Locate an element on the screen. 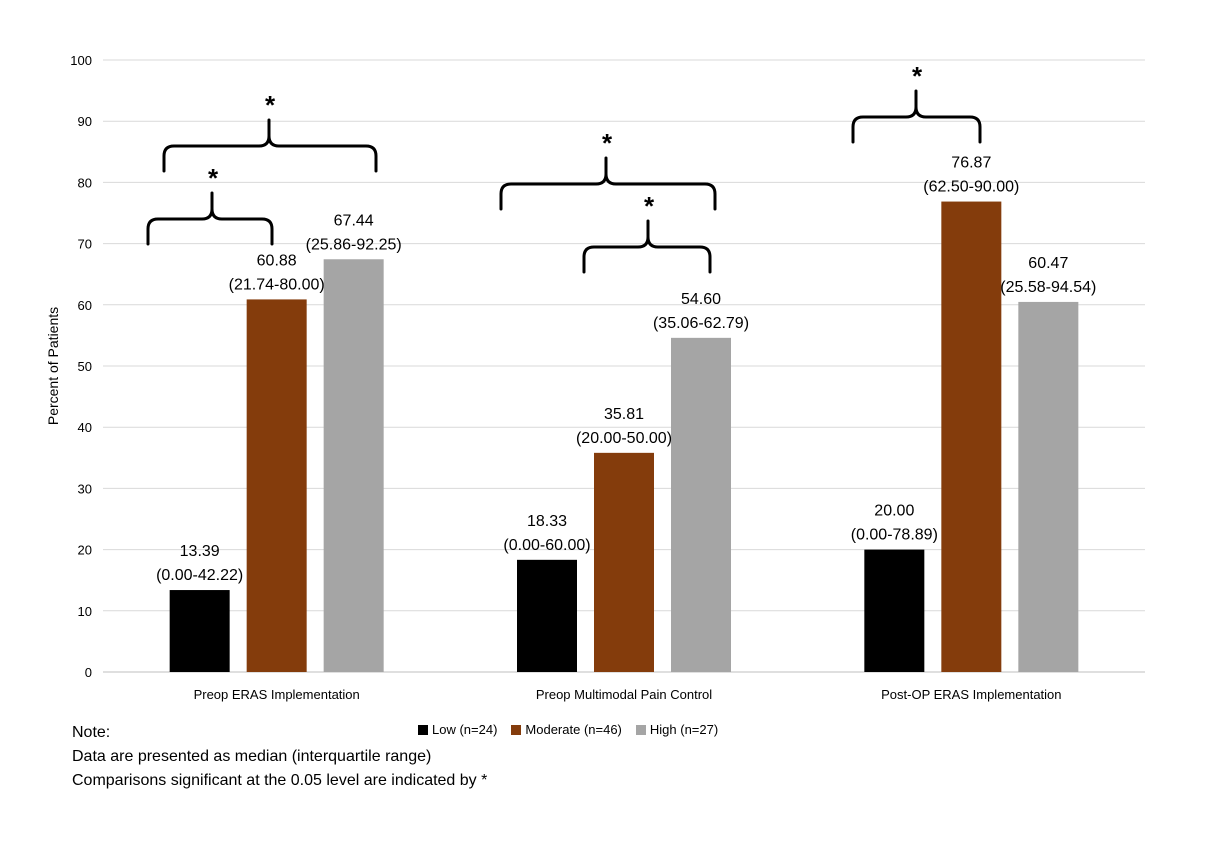  data-label-range: (20.00-50.00) is located at coordinates (624, 438).